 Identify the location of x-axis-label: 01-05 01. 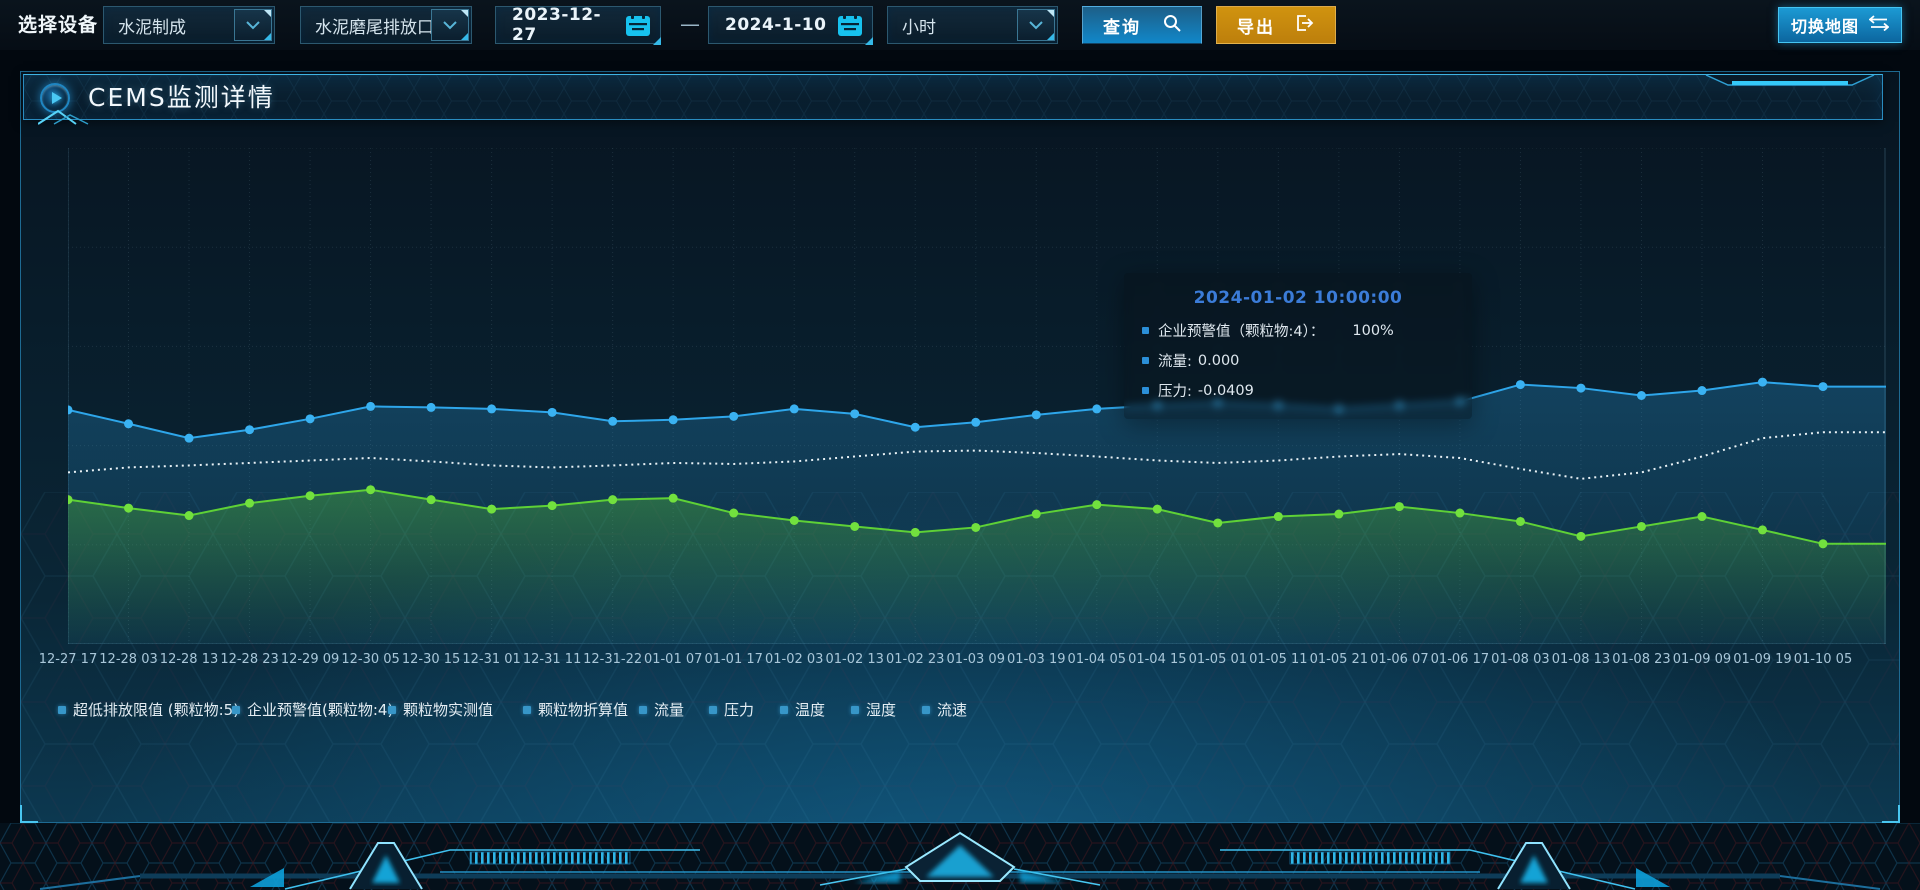
(1218, 659).